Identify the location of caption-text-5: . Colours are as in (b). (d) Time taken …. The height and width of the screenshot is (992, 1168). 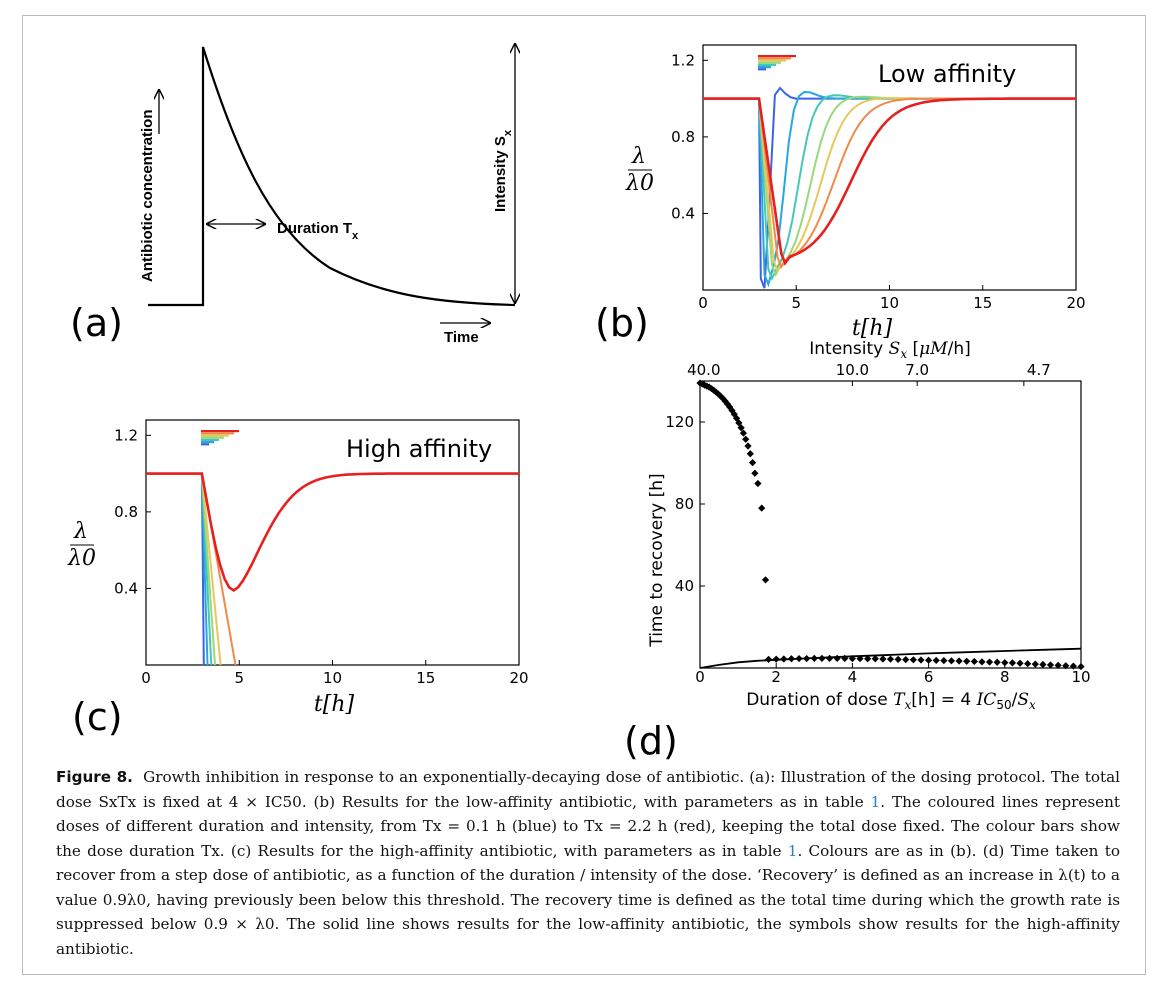
(588, 899).